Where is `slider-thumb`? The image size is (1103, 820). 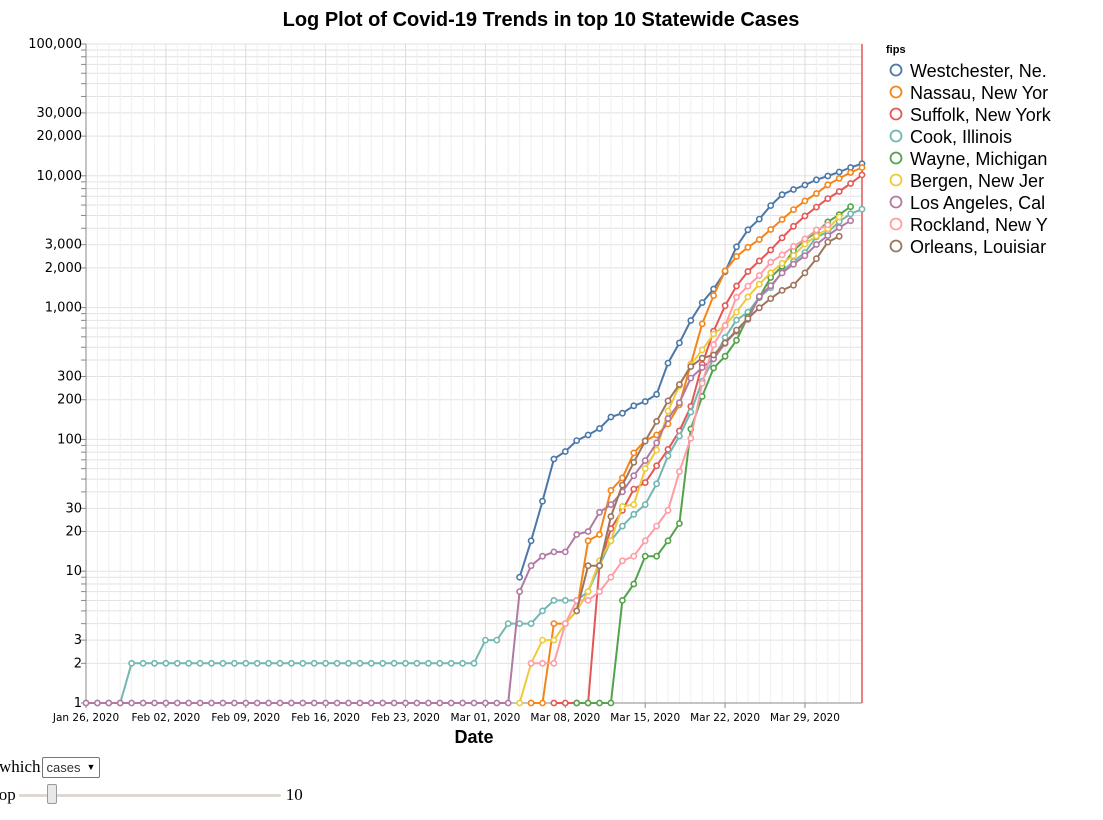
slider-thumb is located at coordinates (51, 794).